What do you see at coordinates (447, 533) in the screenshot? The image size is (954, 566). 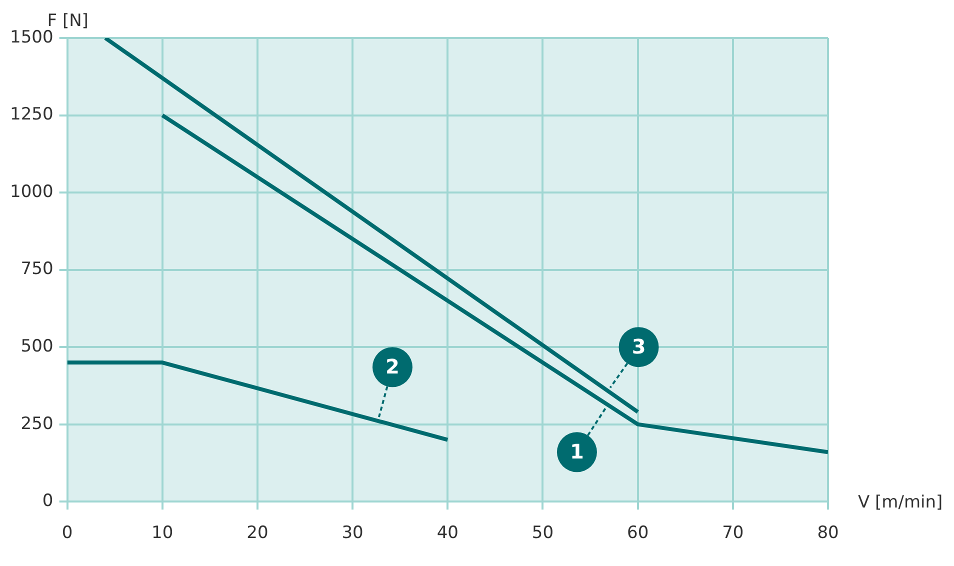 I see `x-tick-label: 40` at bounding box center [447, 533].